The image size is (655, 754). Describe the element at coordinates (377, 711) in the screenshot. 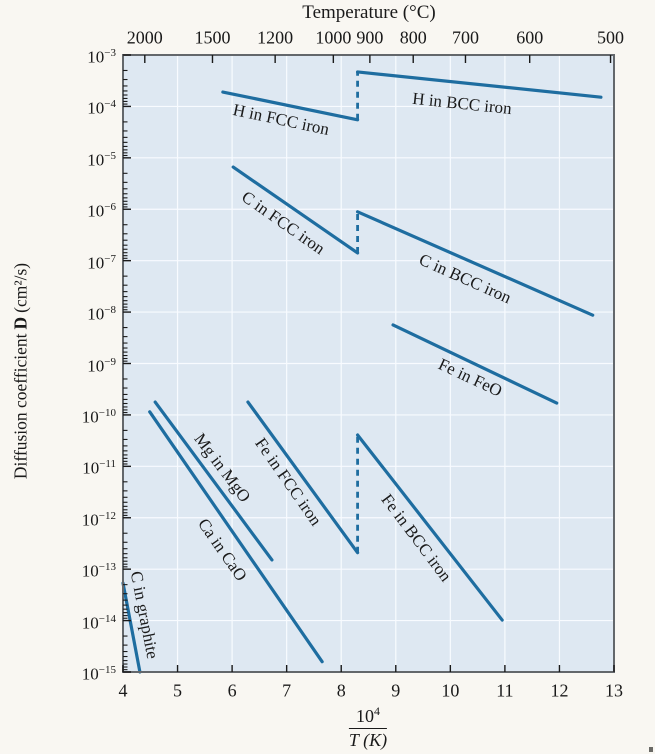

I see `x-axis-numerator-exponent: 4` at that location.